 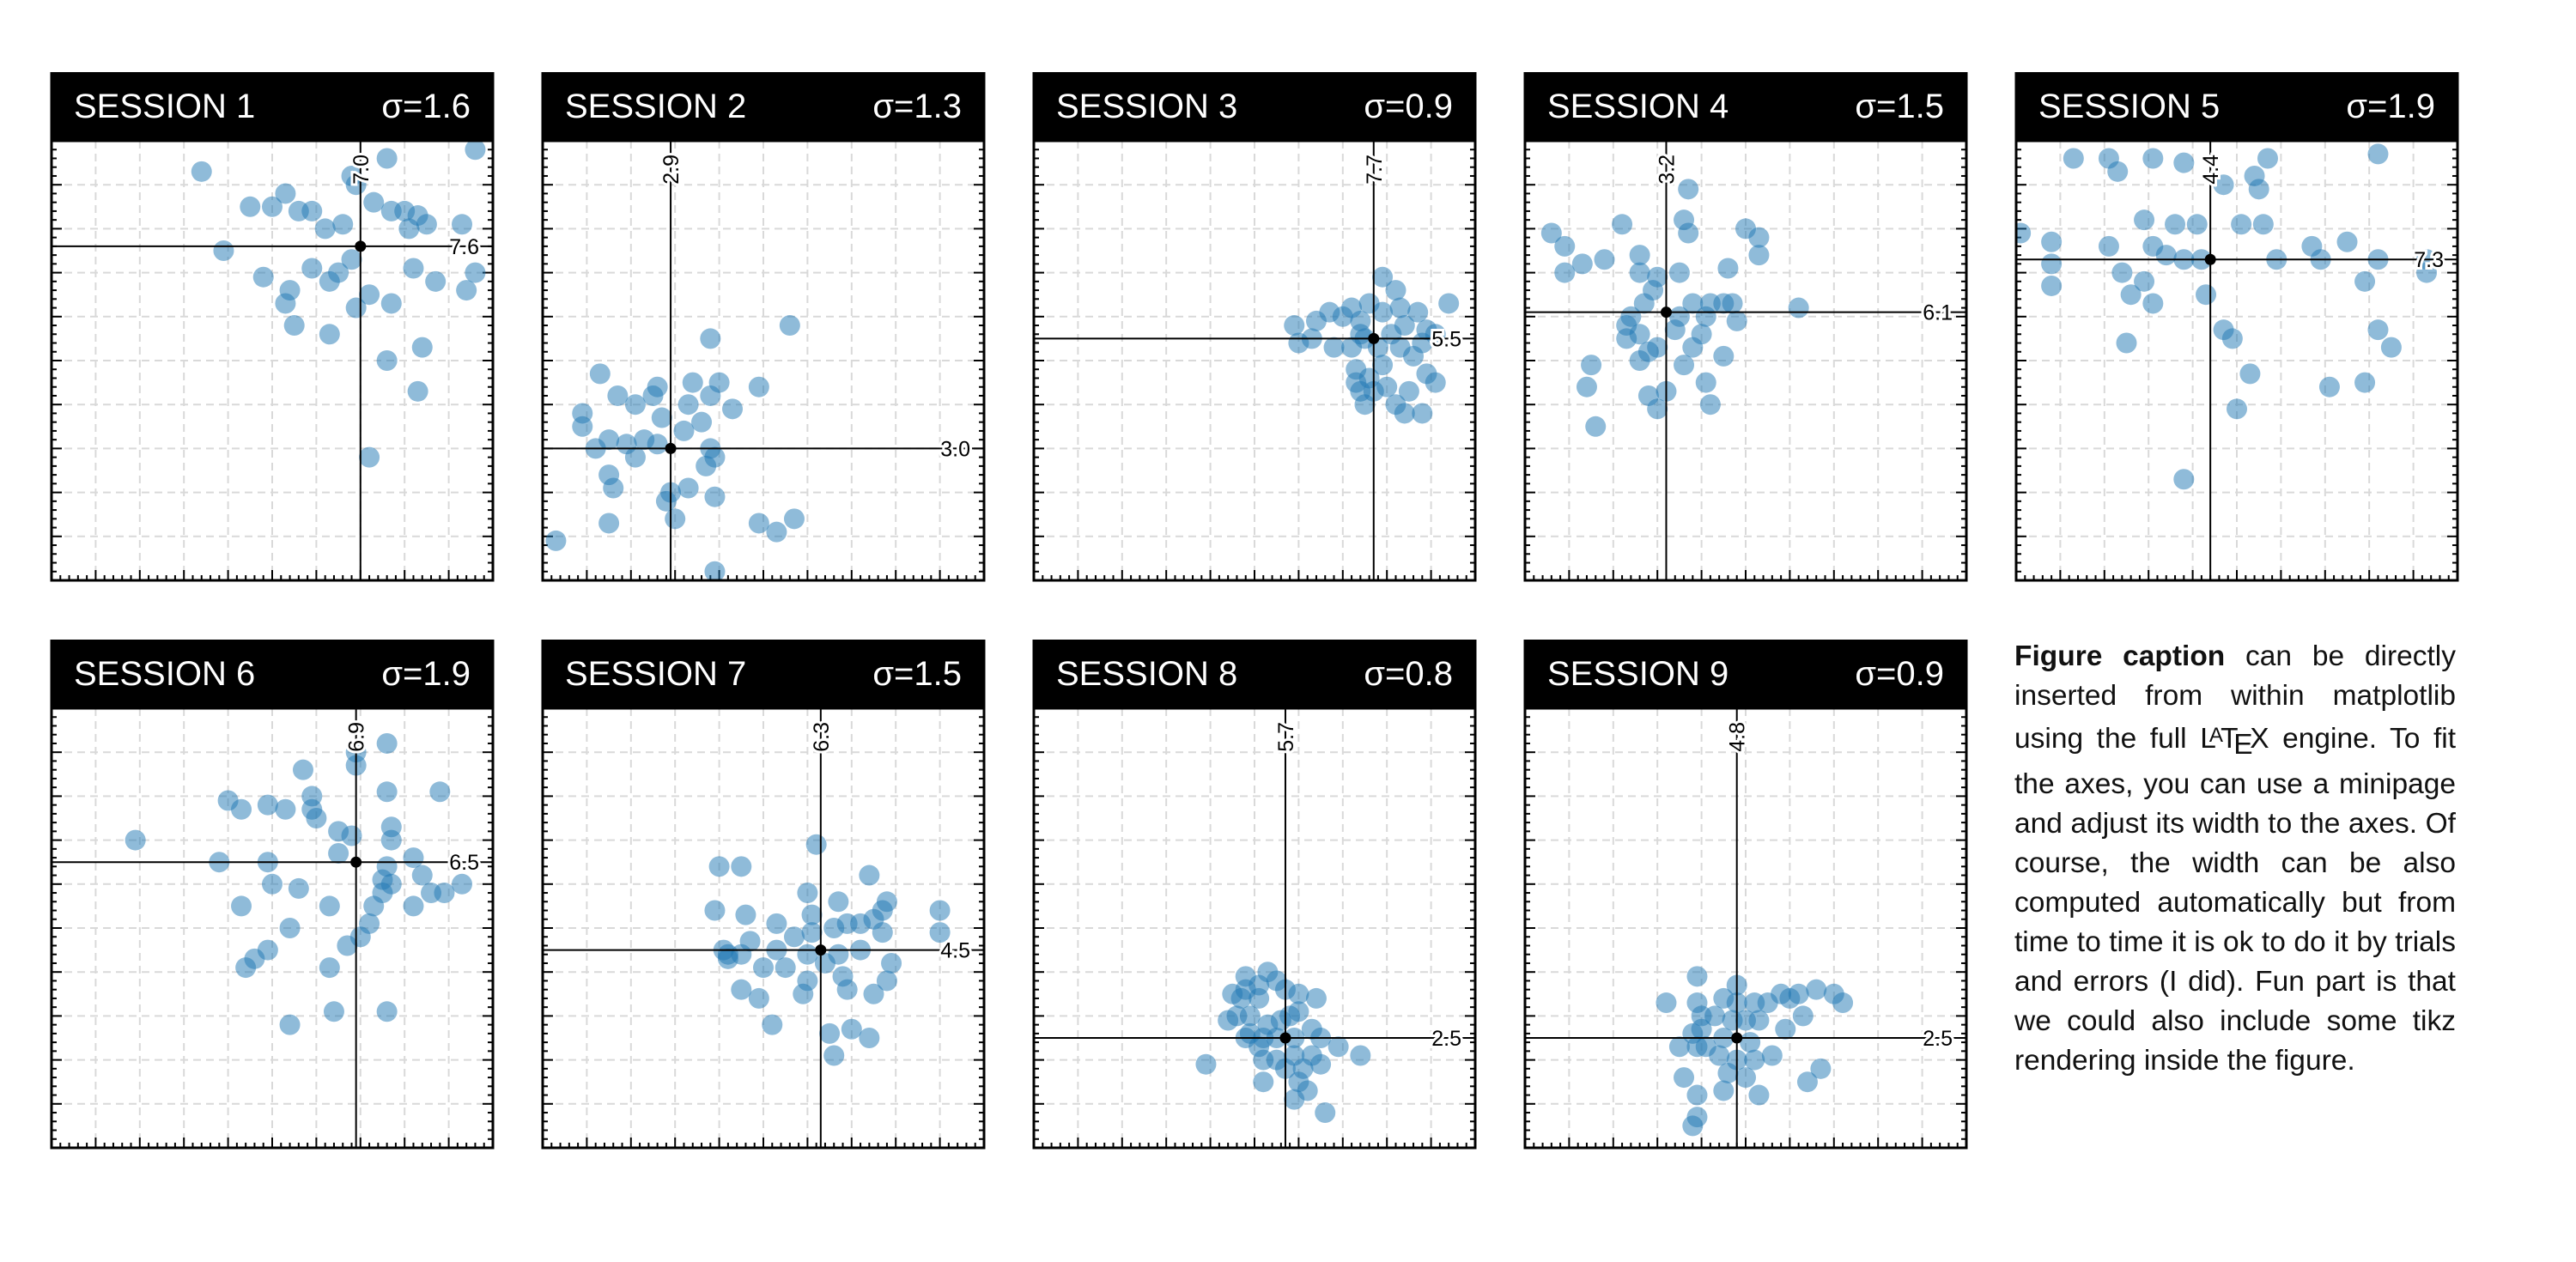 I want to click on panel-title: SESSION 4, so click(x=1638, y=106).